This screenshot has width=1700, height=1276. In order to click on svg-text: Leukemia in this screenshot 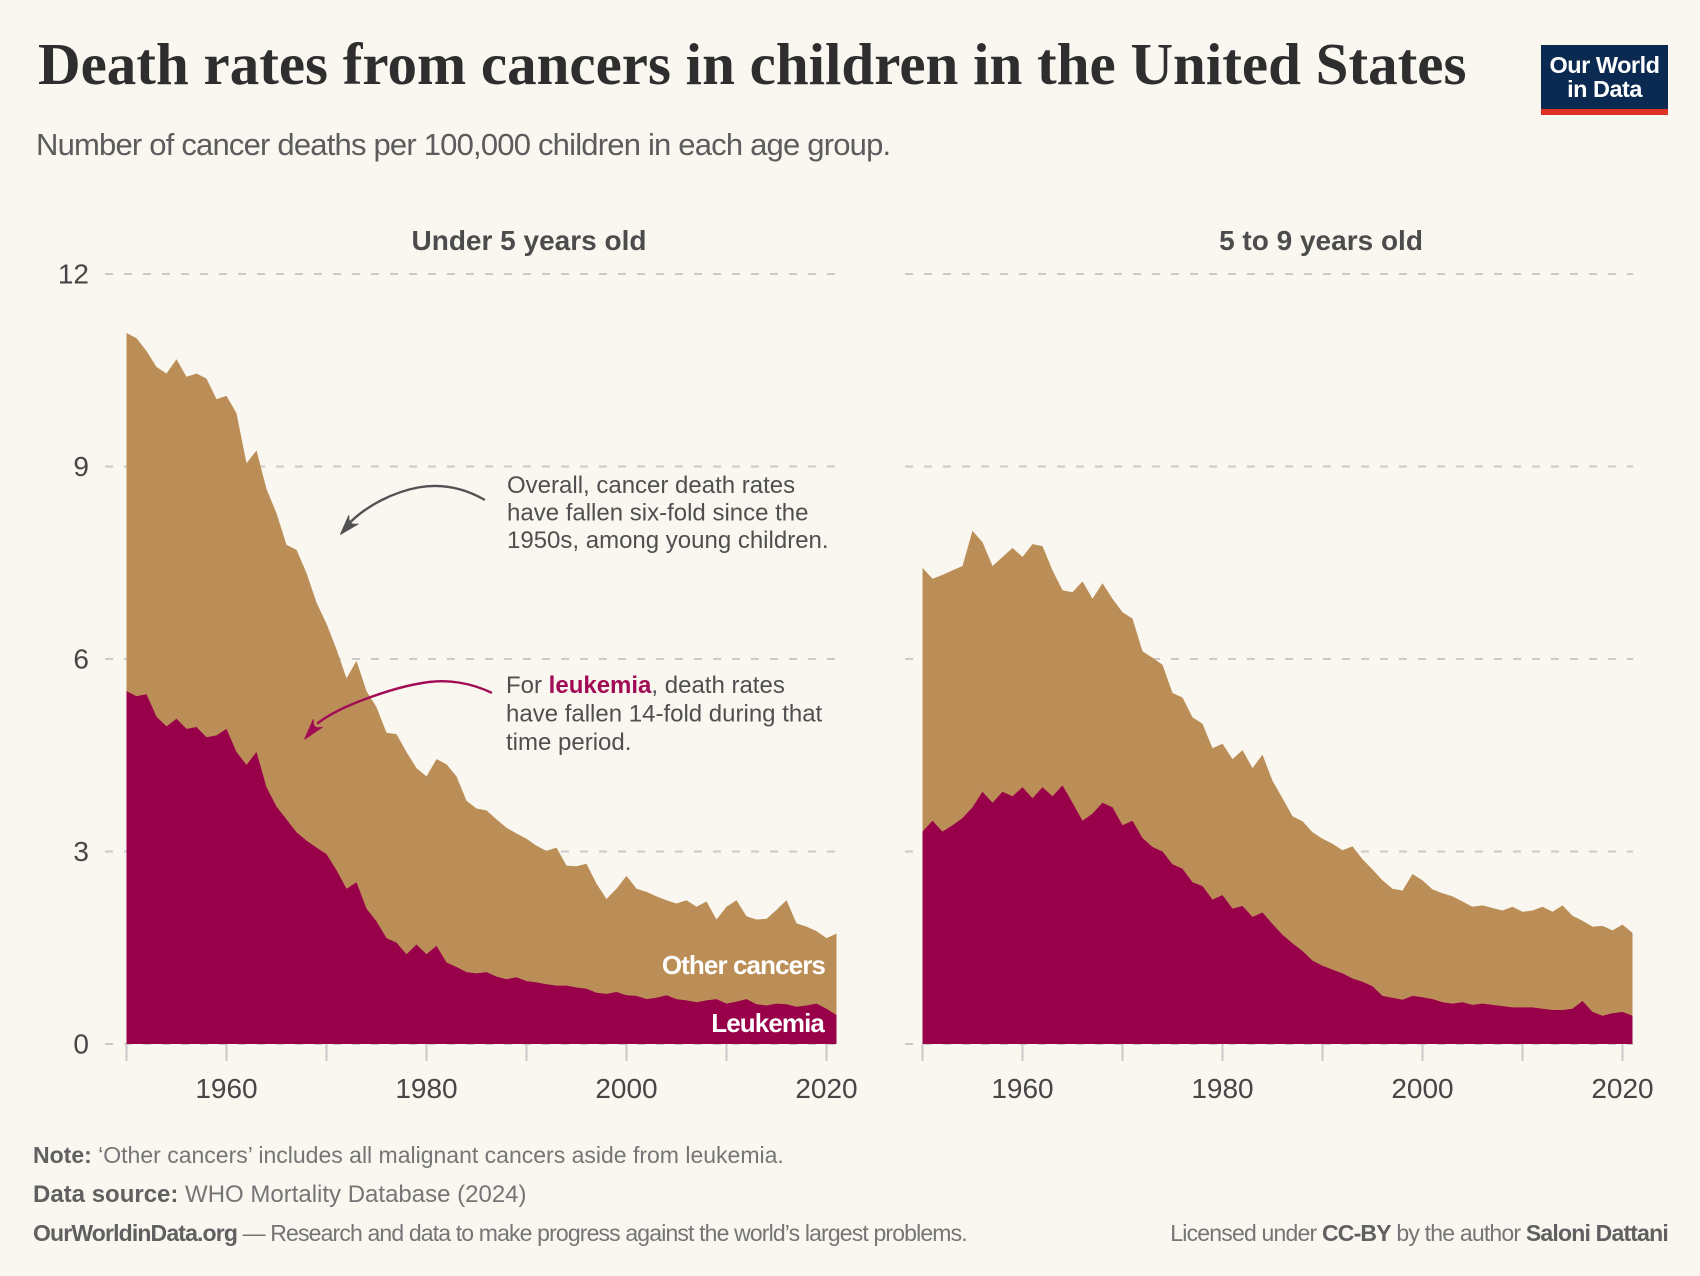, I will do `click(768, 1023)`.